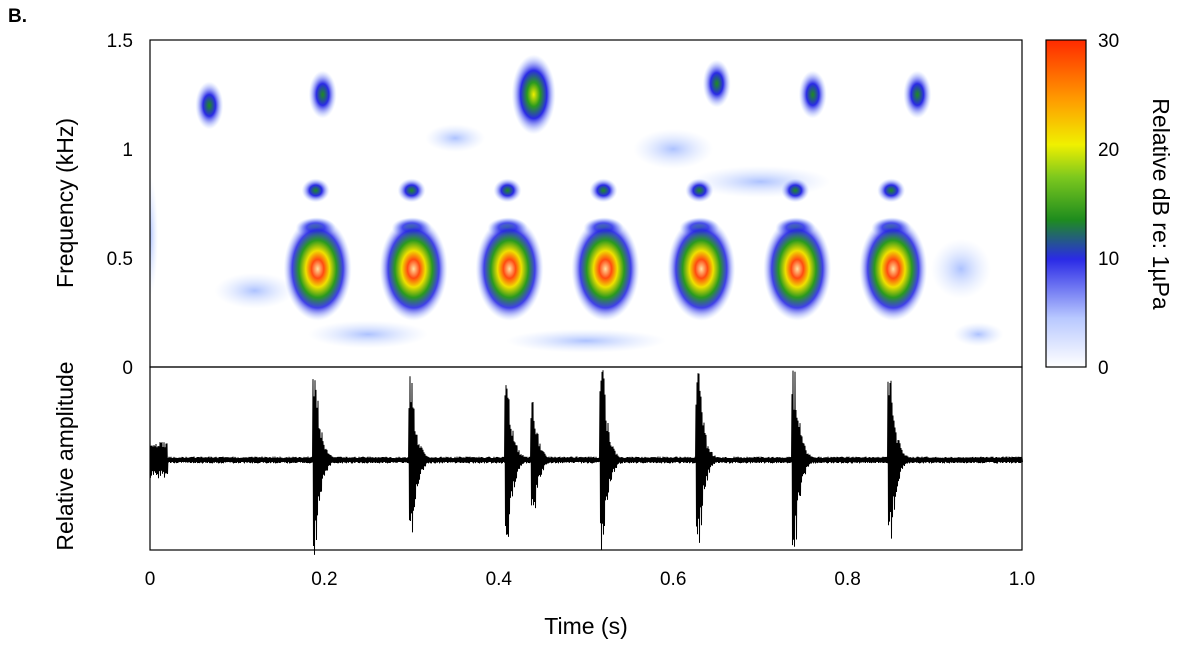 This screenshot has height=648, width=1181. Describe the element at coordinates (65, 203) in the screenshot. I see `frequency-axis-label: Frequency (kHz)` at that location.